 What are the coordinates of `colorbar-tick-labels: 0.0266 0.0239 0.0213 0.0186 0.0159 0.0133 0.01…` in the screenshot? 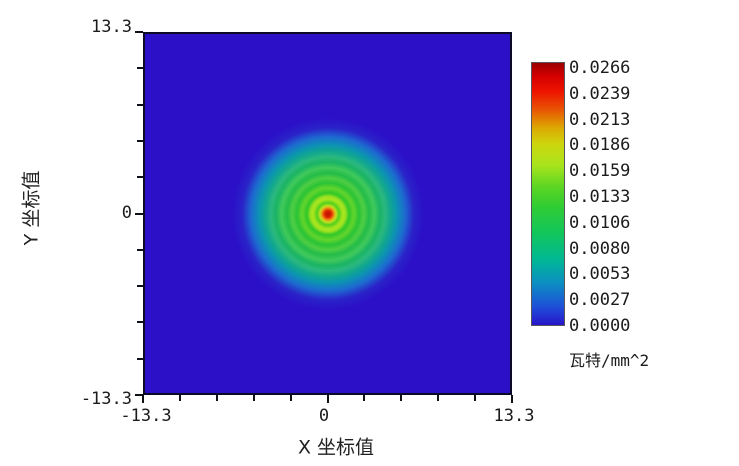 It's located at (609, 197).